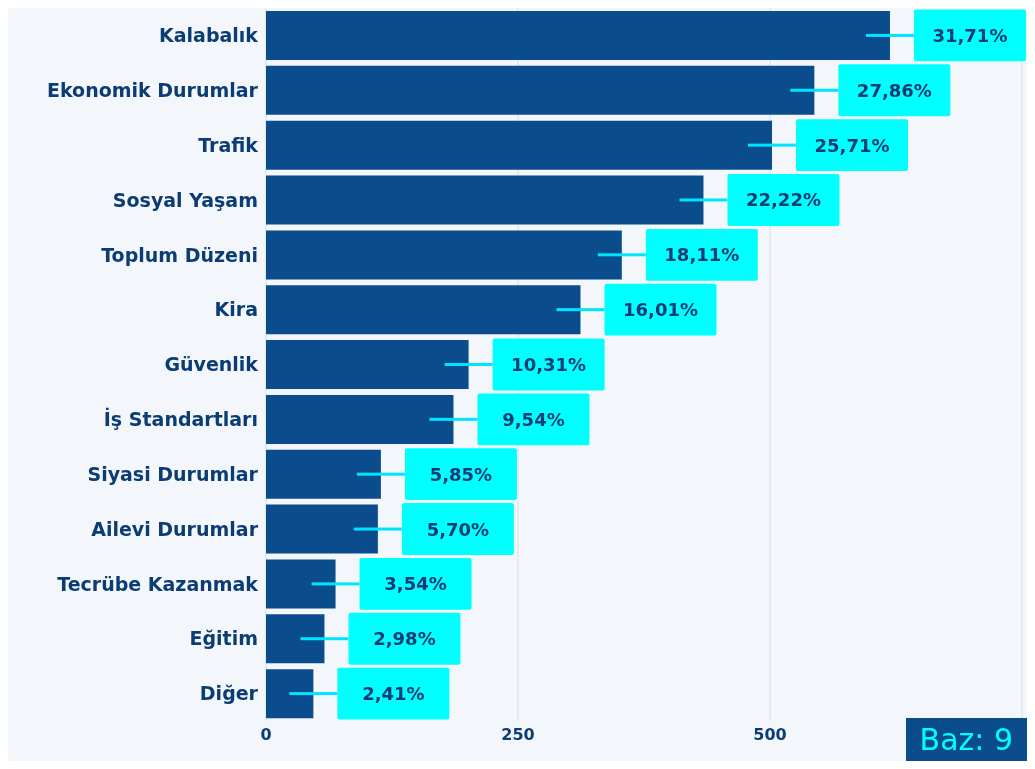 The width and height of the screenshot is (1035, 769). I want to click on y-tick-label: Sosyal Yaşam, so click(185, 199).